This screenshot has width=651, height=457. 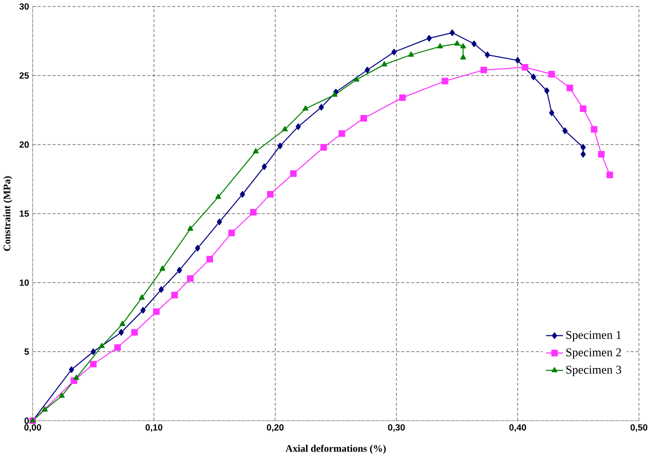 I want to click on legend-label: Specimen 2, so click(x=593, y=353).